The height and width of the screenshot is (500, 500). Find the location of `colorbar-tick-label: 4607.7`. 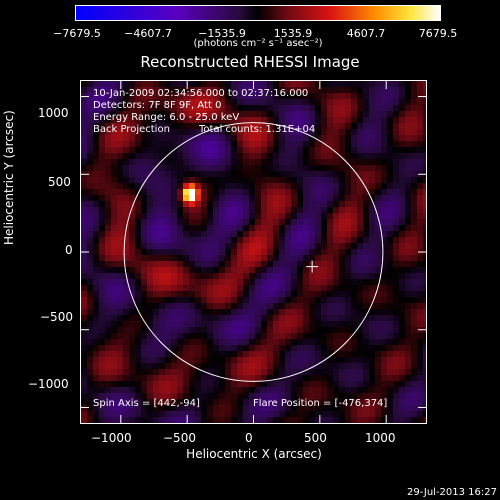

colorbar-tick-label: 4607.7 is located at coordinates (366, 33).